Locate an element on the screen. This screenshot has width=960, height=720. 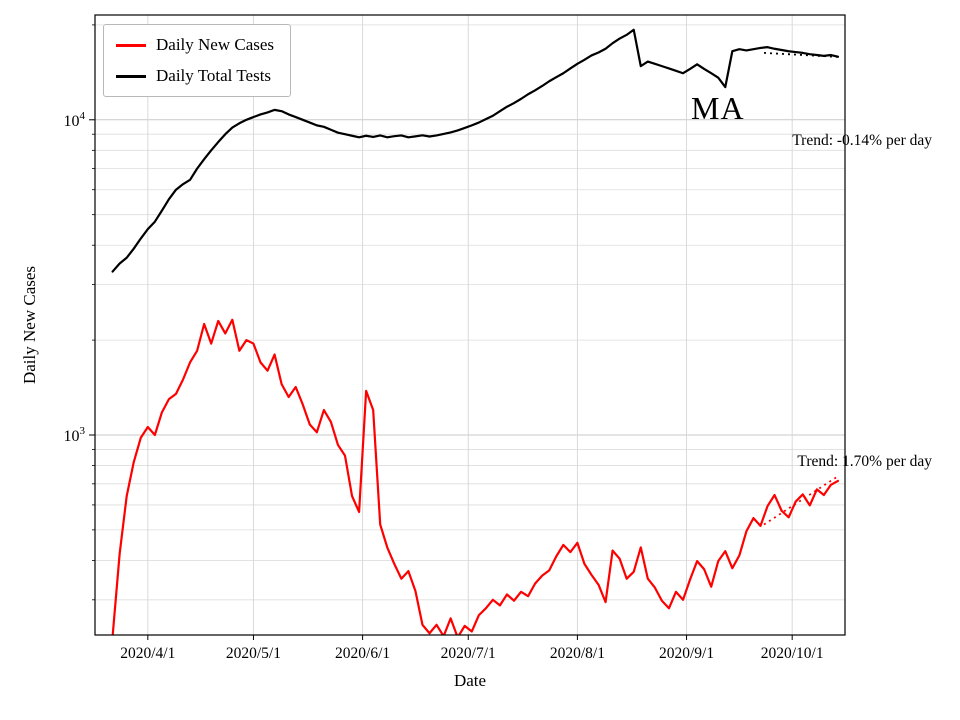
legend-label-daily-new-cases: Daily New Cases is located at coordinates (215, 44).